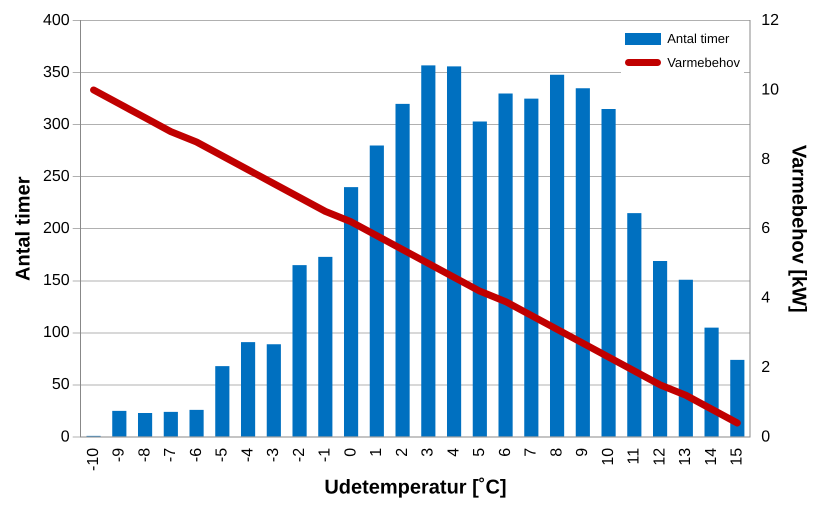 The image size is (826, 510). Describe the element at coordinates (583, 452) in the screenshot. I see `x-tick-label: 9` at that location.